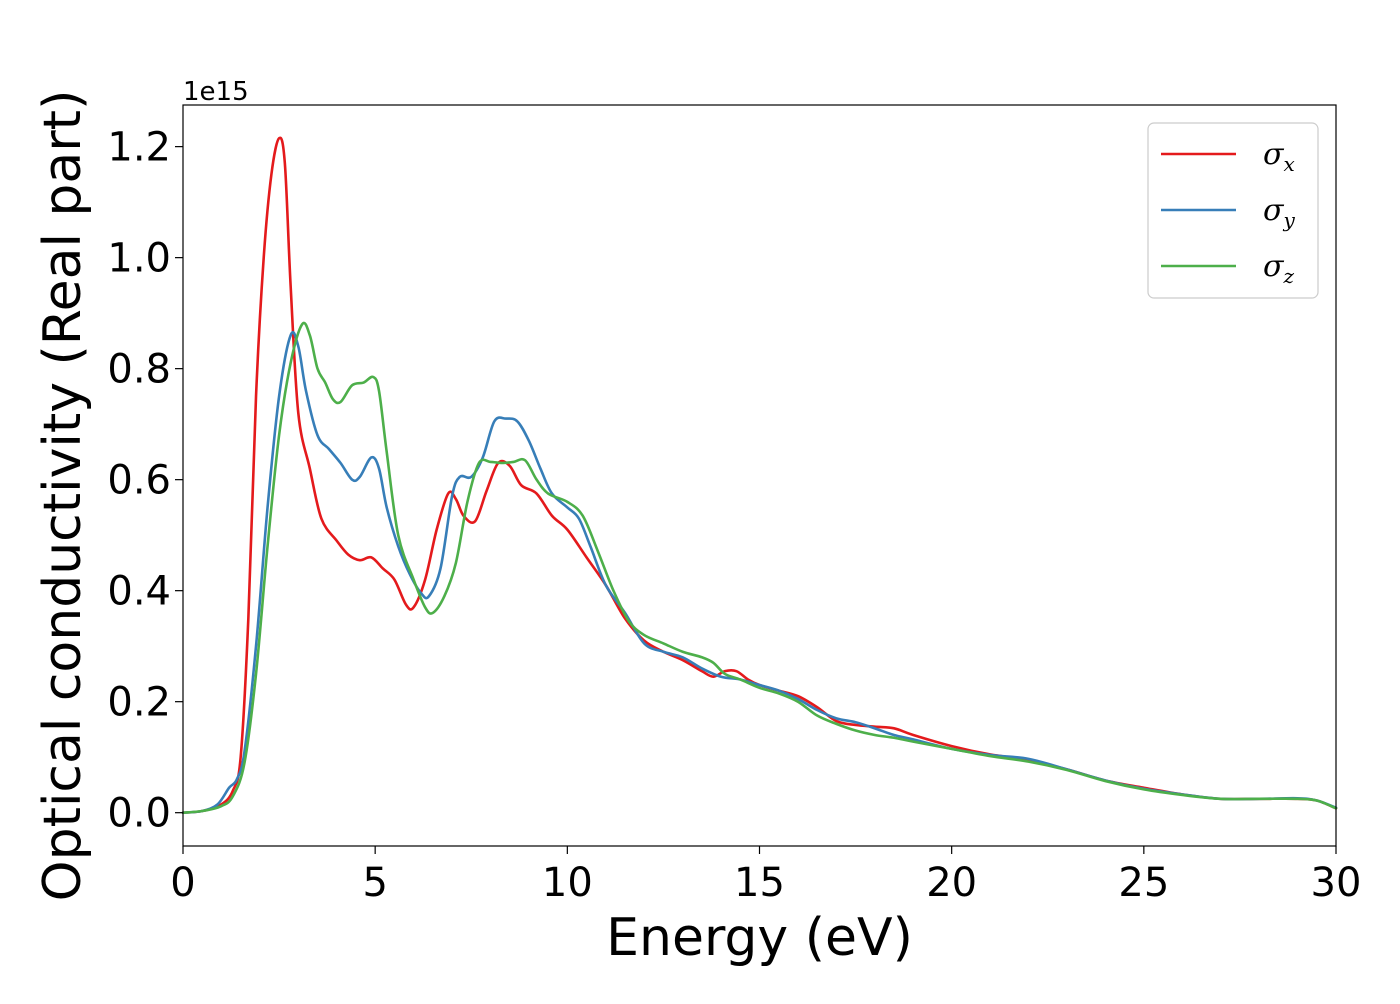  Describe the element at coordinates (1143, 883) in the screenshot. I see `x-tick-label: 25` at that location.